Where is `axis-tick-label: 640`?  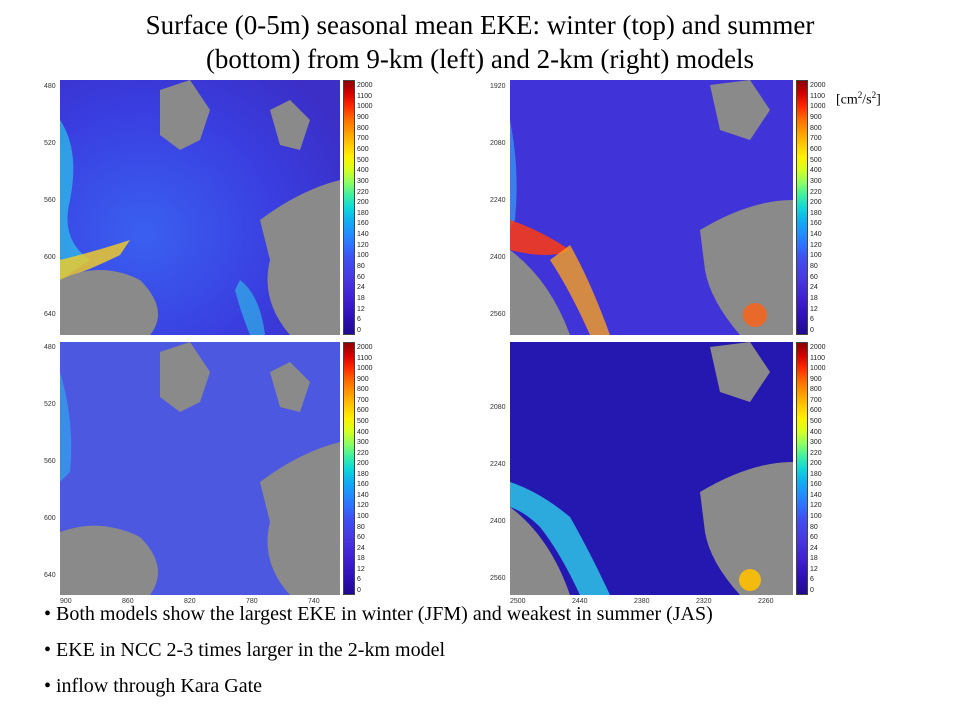 axis-tick-label: 640 is located at coordinates (50, 575).